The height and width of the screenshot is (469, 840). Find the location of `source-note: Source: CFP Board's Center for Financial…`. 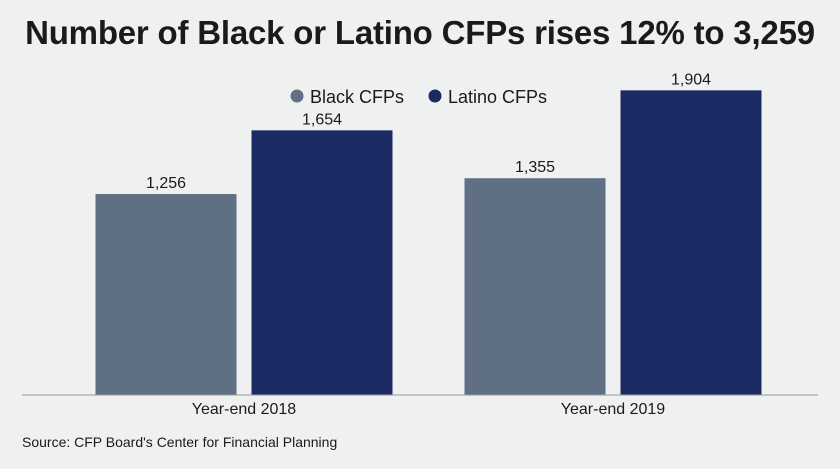

source-note: Source: CFP Board's Center for Financial… is located at coordinates (180, 442).